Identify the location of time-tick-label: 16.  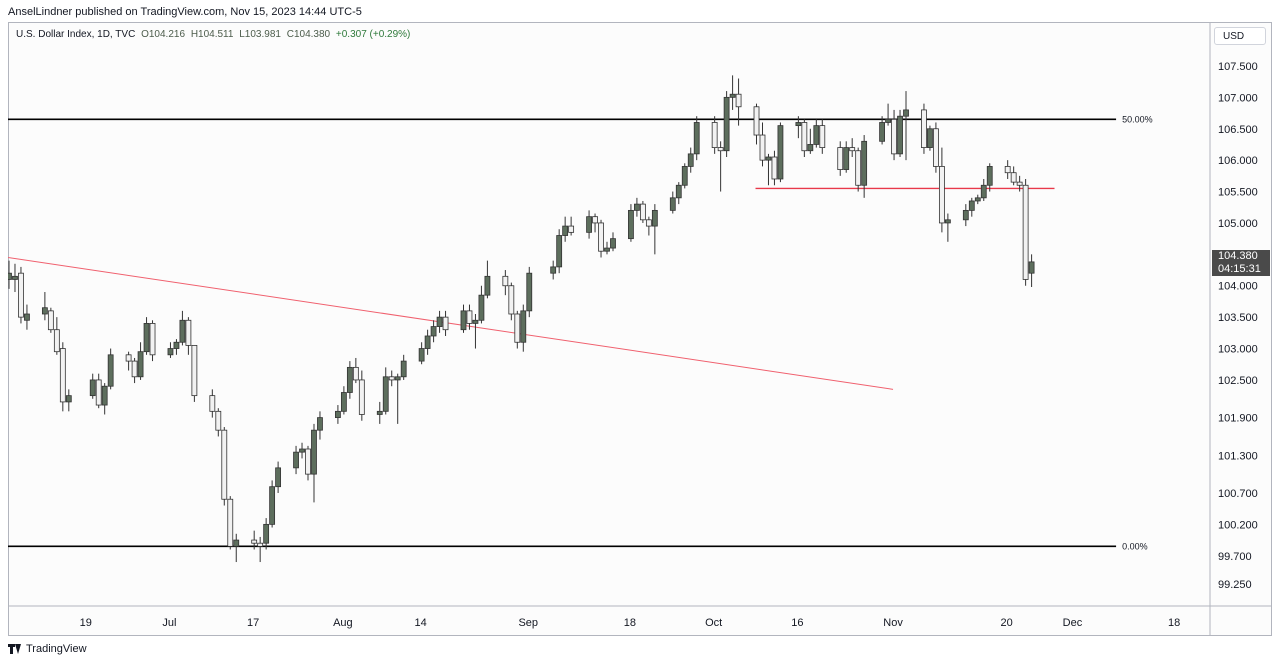
(797, 623).